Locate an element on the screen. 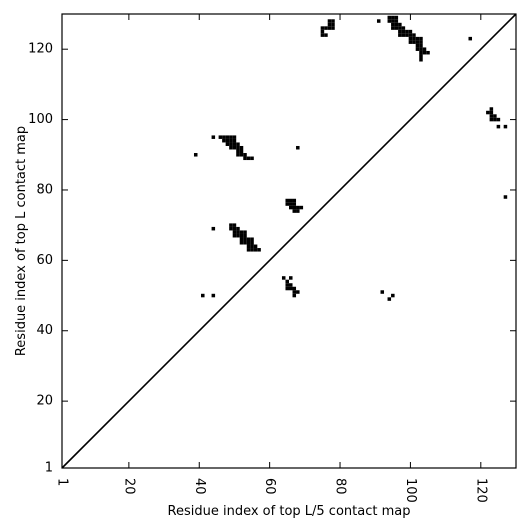 Image resolution: width=531 pixels, height=531 pixels. y-tick-label: 120 is located at coordinates (40, 49).